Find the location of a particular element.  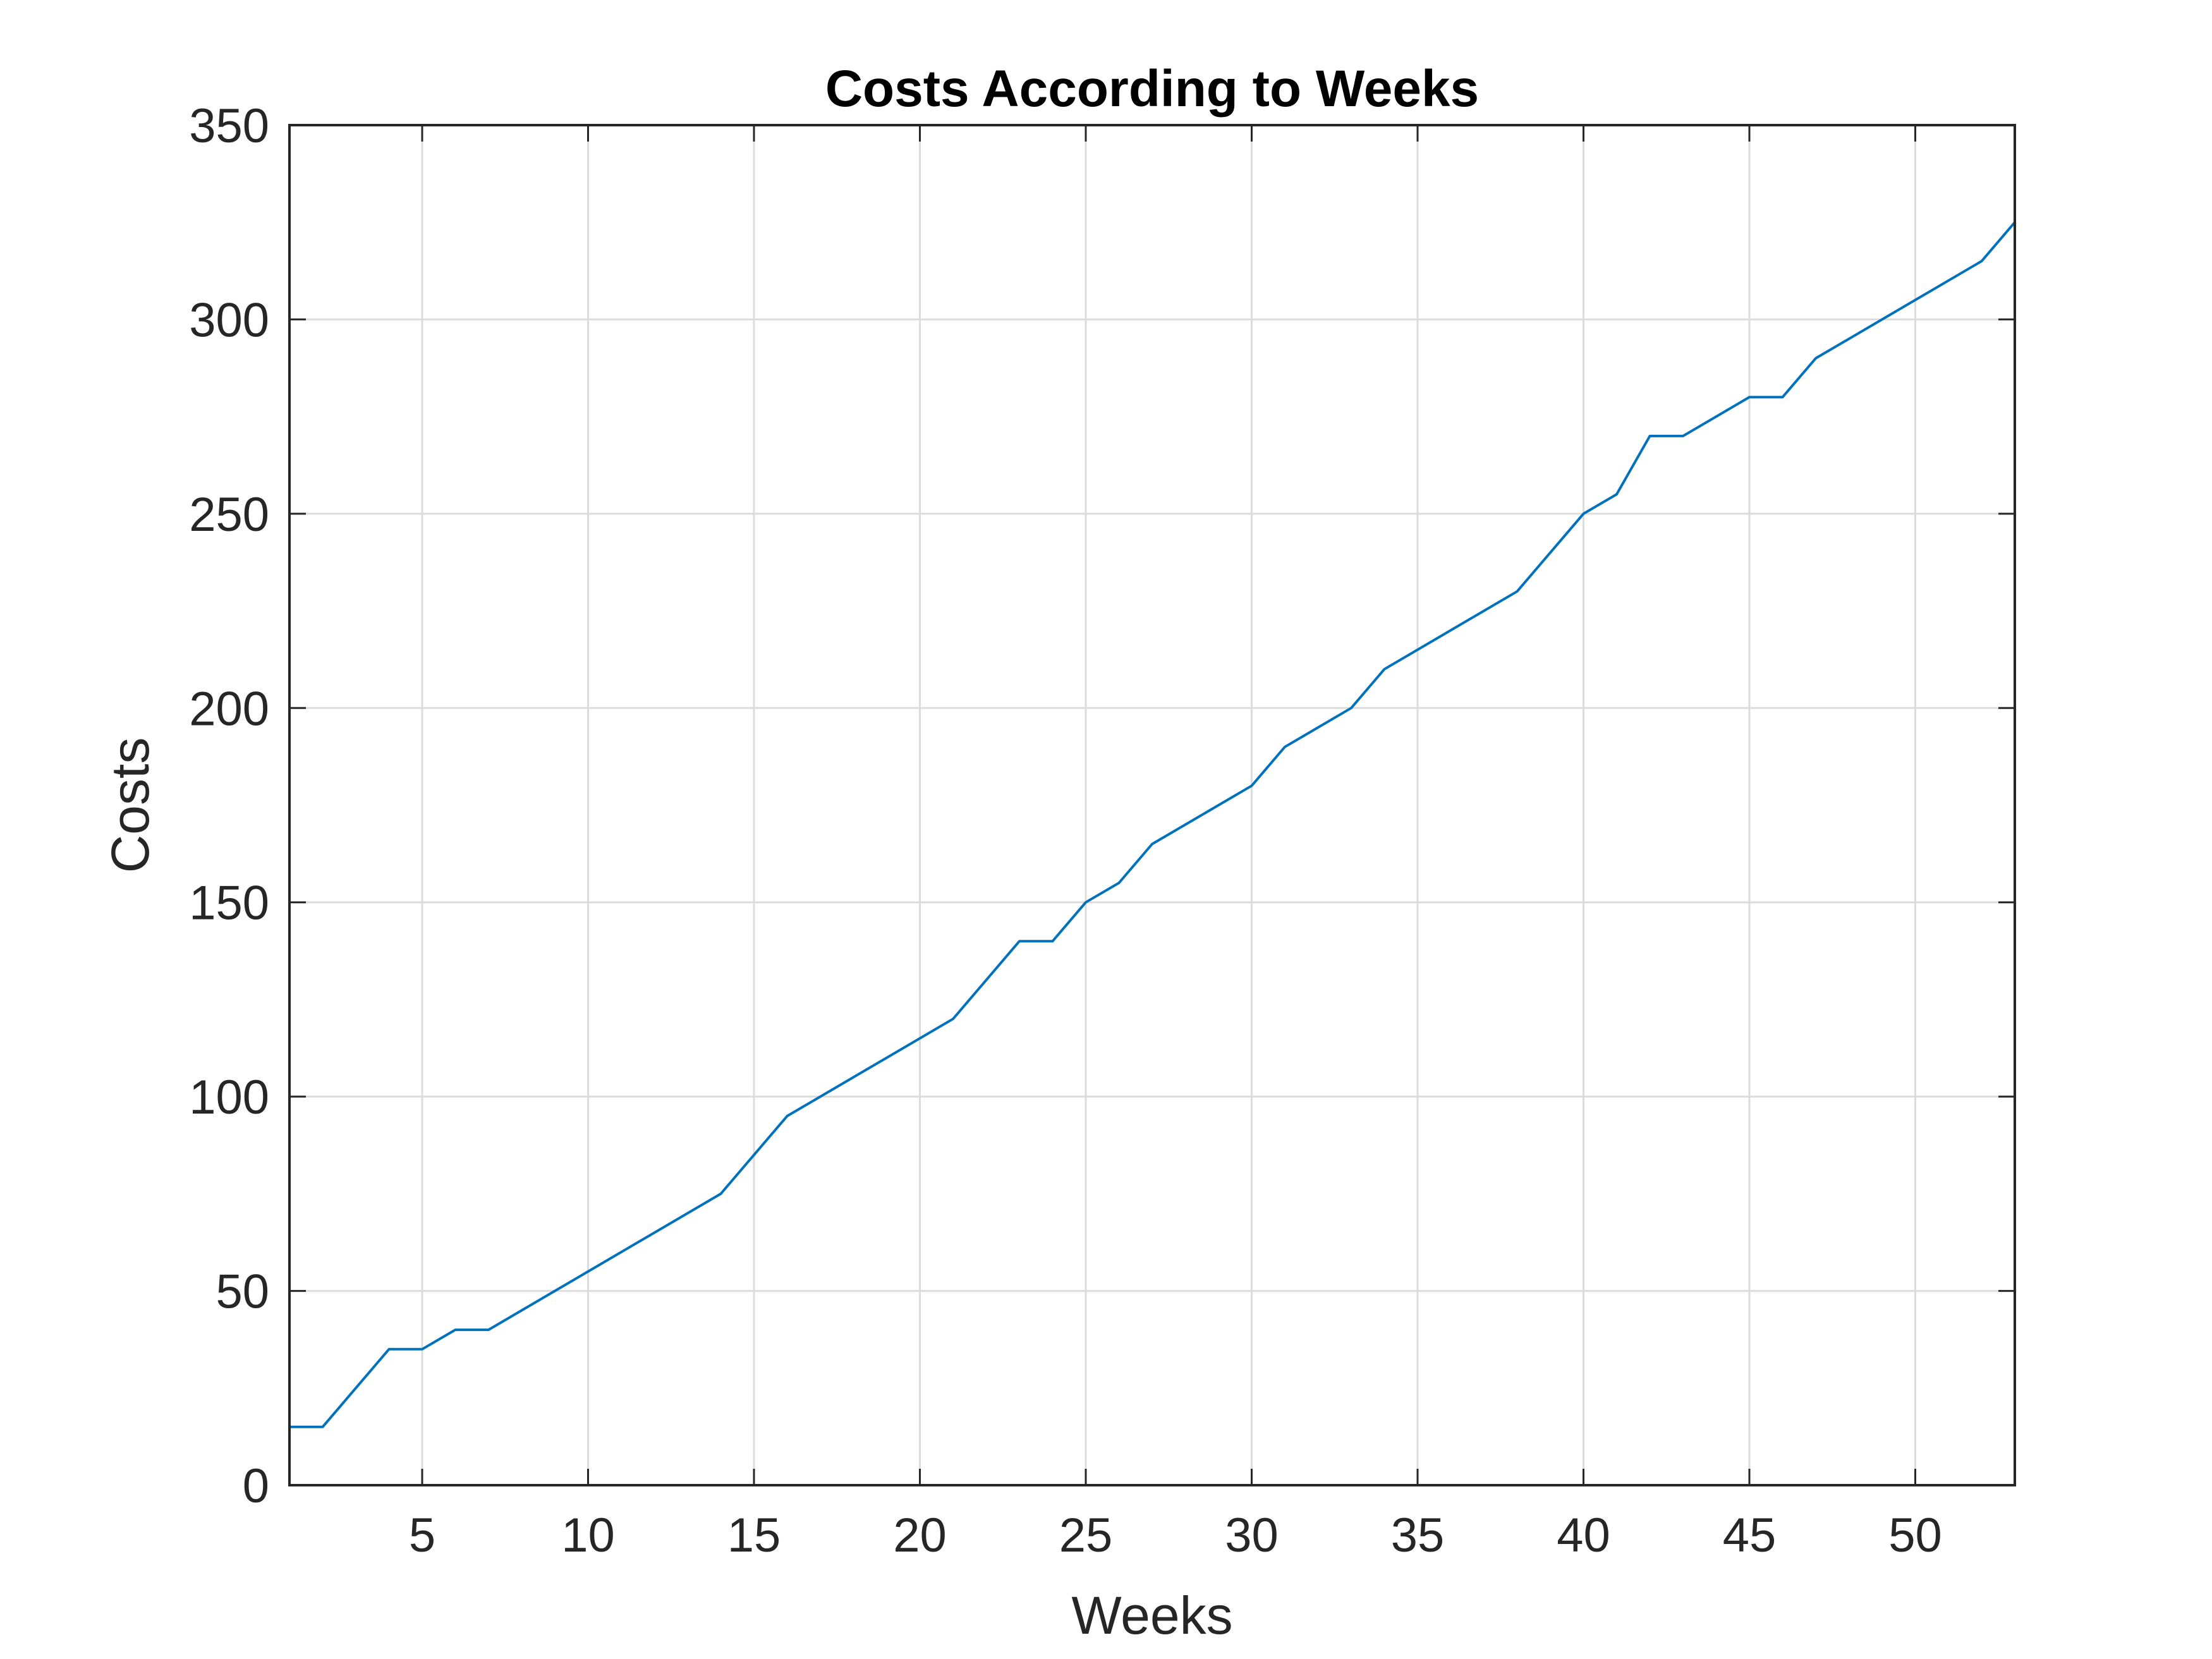

x-tick-label: 5 is located at coordinates (422, 1535).